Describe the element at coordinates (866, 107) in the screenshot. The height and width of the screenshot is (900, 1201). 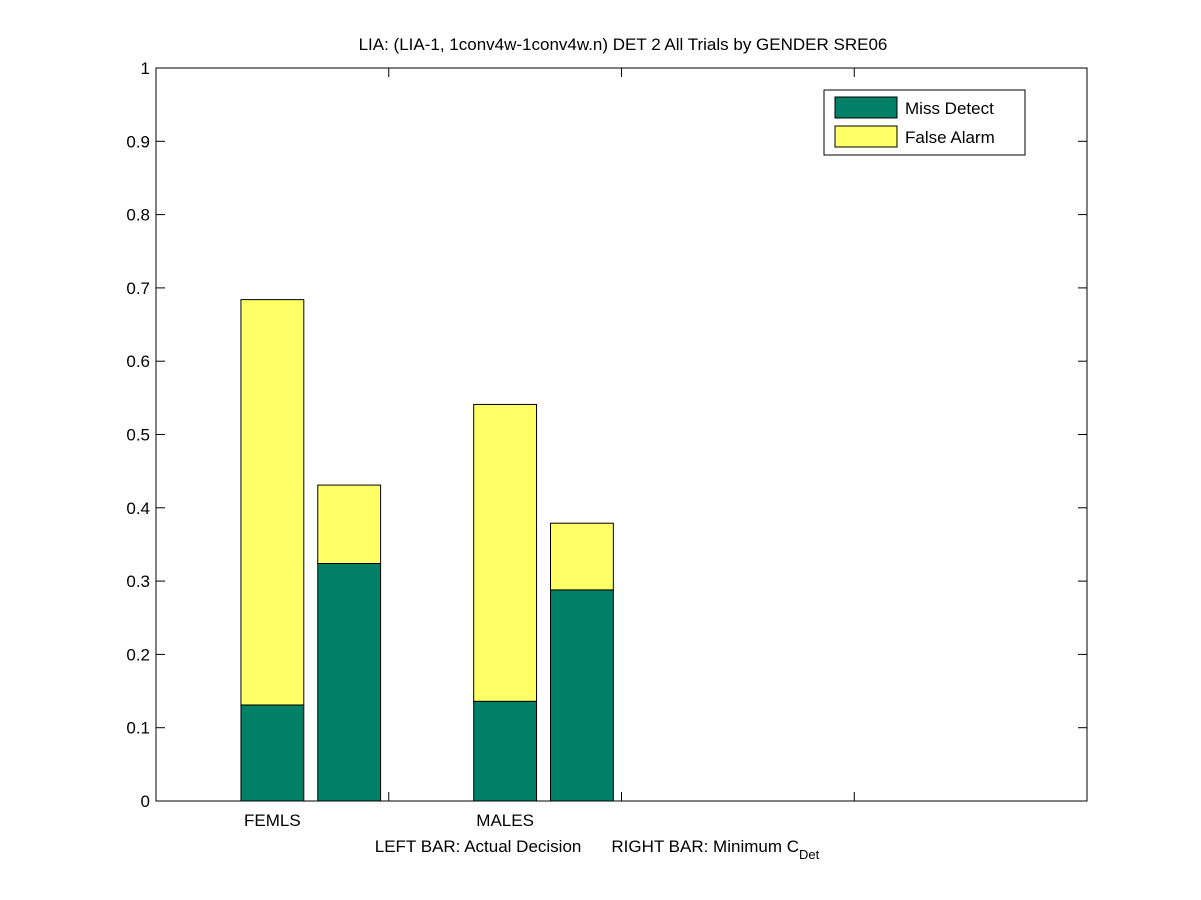
I see `legend-swatch-miss-detect` at that location.